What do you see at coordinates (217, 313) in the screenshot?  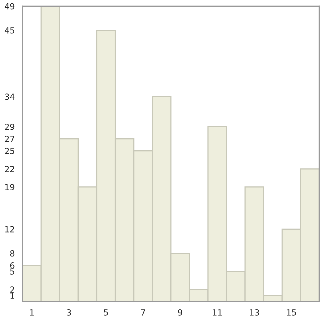 I see `x-tick-label: 11` at bounding box center [217, 313].